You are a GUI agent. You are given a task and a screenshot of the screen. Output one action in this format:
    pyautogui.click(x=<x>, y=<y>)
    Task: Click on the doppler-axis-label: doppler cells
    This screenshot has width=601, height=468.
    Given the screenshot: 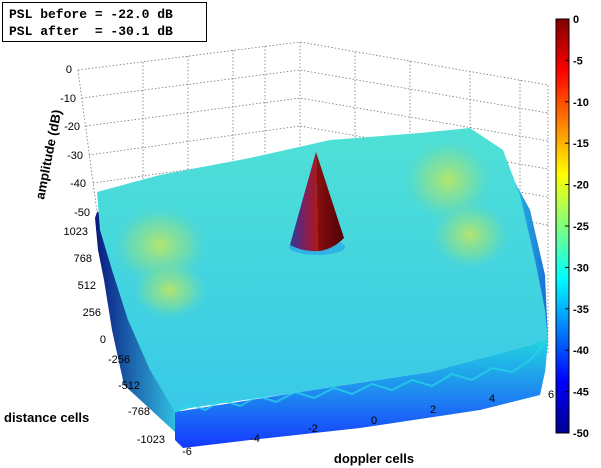 What is the action you would take?
    pyautogui.click(x=374, y=458)
    